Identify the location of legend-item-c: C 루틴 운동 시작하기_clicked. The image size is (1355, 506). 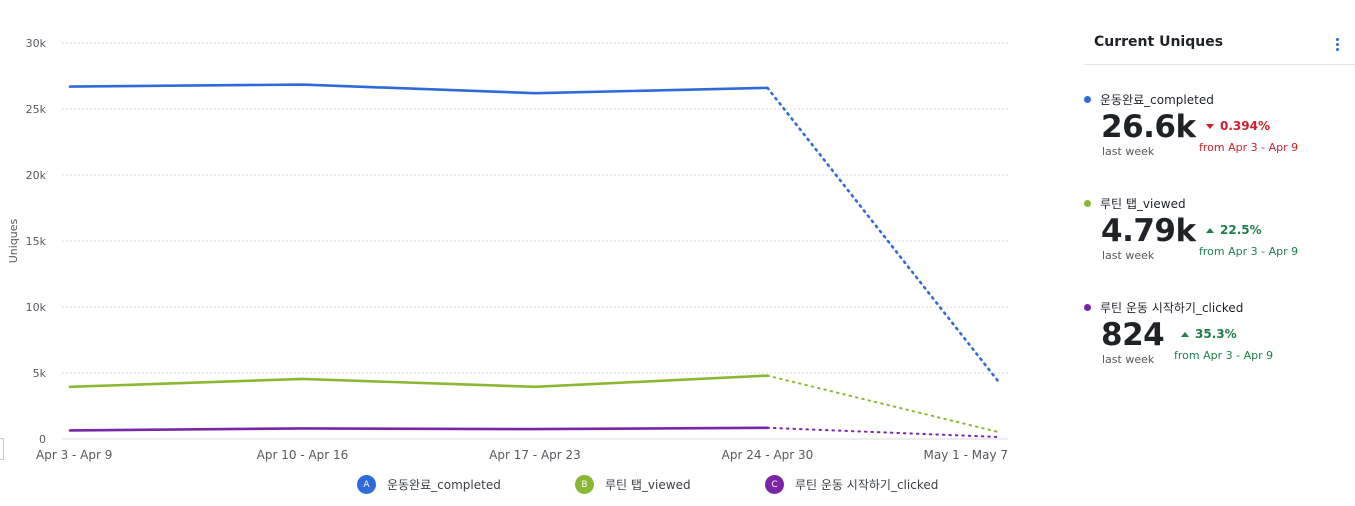
(851, 484).